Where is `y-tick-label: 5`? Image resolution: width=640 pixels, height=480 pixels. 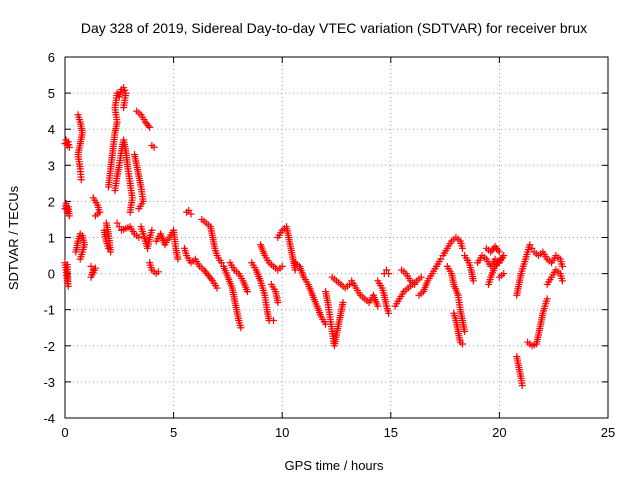
y-tick-label: 5 is located at coordinates (51, 93).